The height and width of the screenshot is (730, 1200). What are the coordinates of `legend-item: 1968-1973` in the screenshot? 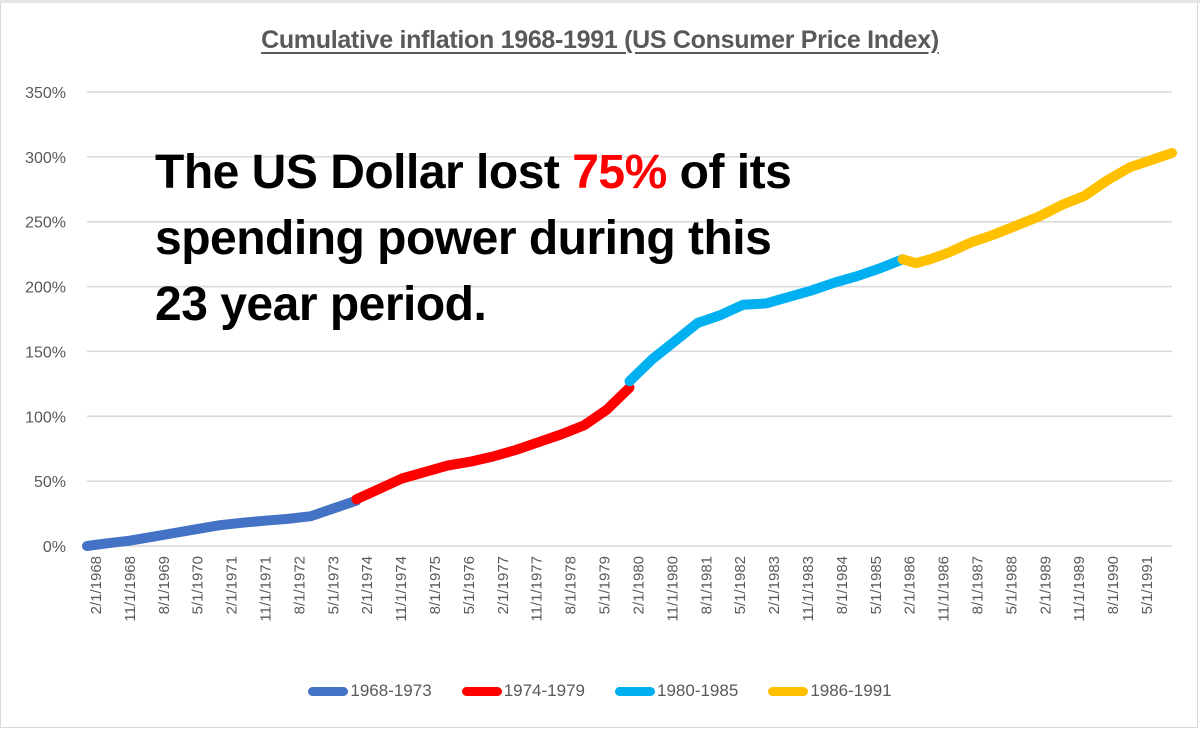 It's located at (370, 691).